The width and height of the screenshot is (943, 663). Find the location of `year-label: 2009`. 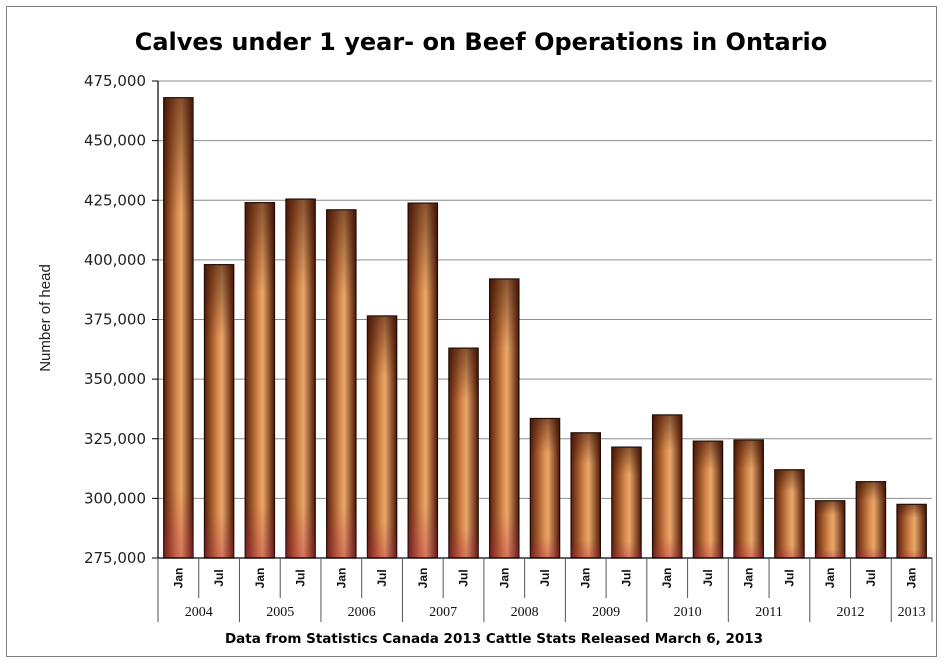

year-label: 2009 is located at coordinates (606, 612).